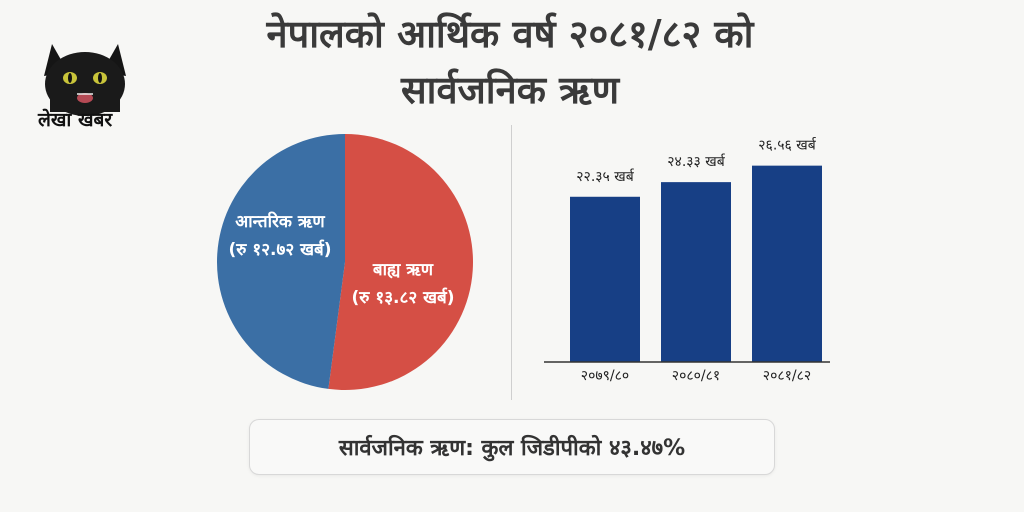 The width and height of the screenshot is (1024, 512). Describe the element at coordinates (510, 90) in the screenshot. I see `page-title-line-2: सार्वजनिक ऋण` at that location.